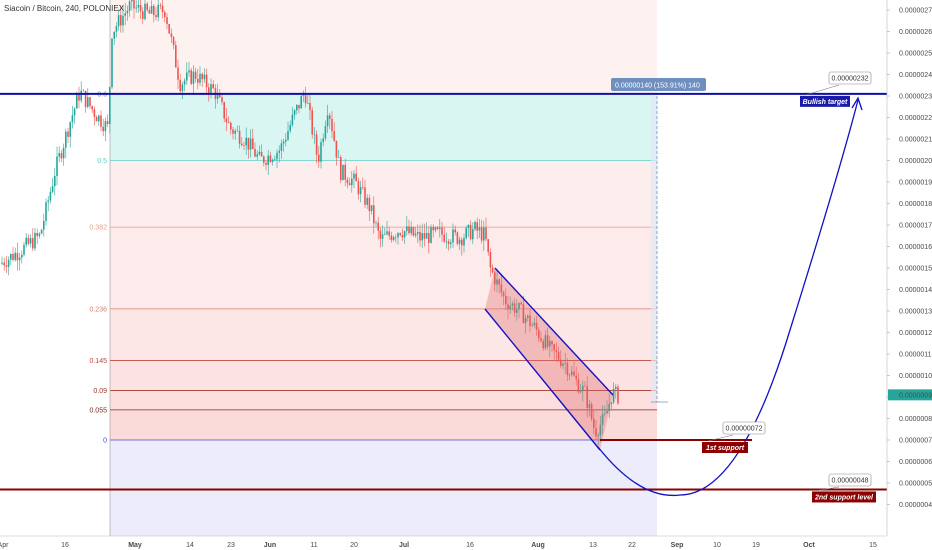 The width and height of the screenshot is (932, 550). What do you see at coordinates (593, 545) in the screenshot?
I see `time-tick-label: 13` at bounding box center [593, 545].